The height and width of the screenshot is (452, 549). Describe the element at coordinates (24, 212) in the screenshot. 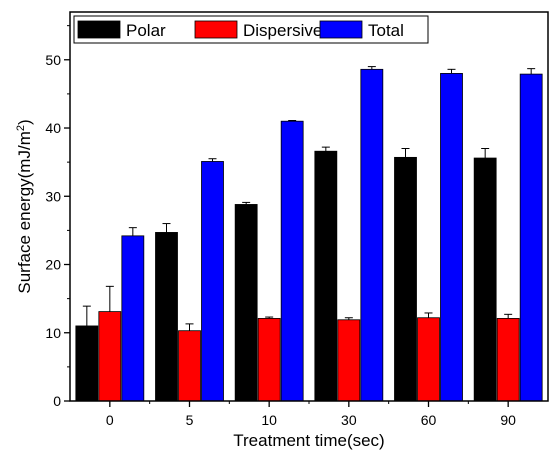

I see `y-axis-title-main: Surface energy(mJ/m` at that location.